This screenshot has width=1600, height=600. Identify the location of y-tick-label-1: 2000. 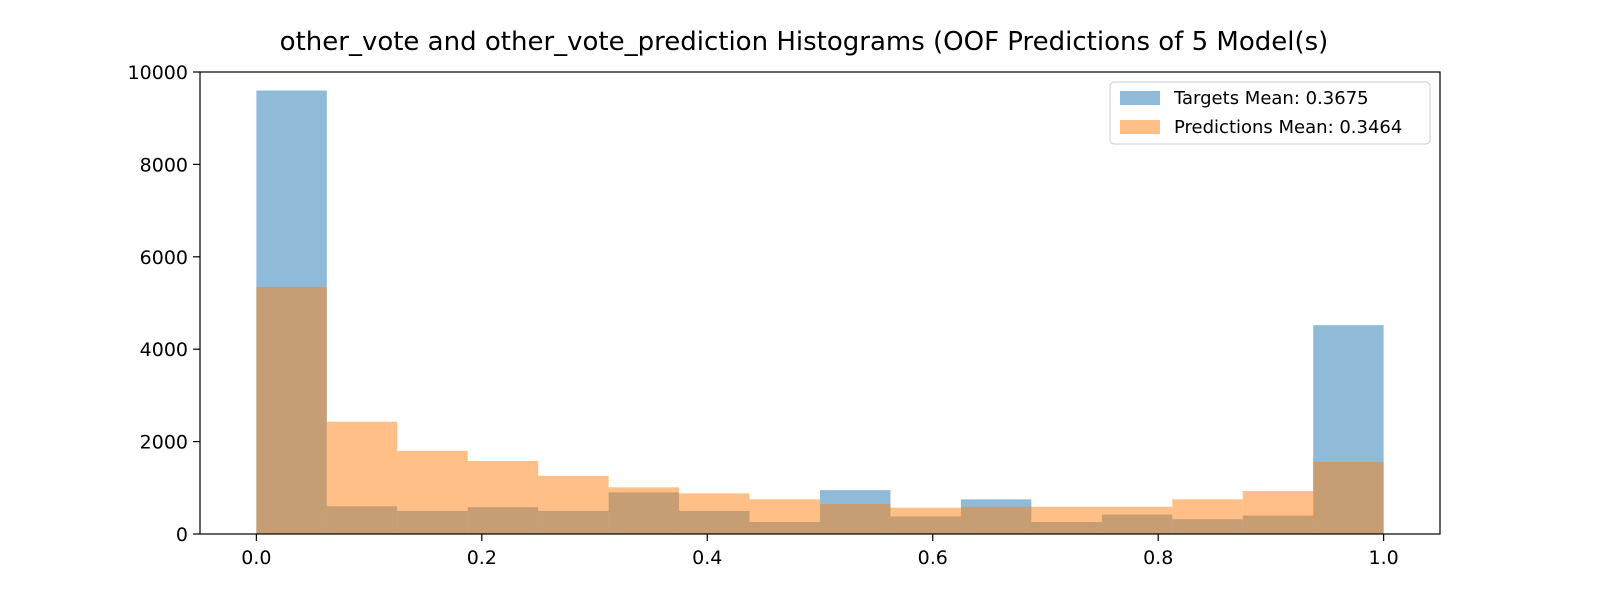
(164, 443).